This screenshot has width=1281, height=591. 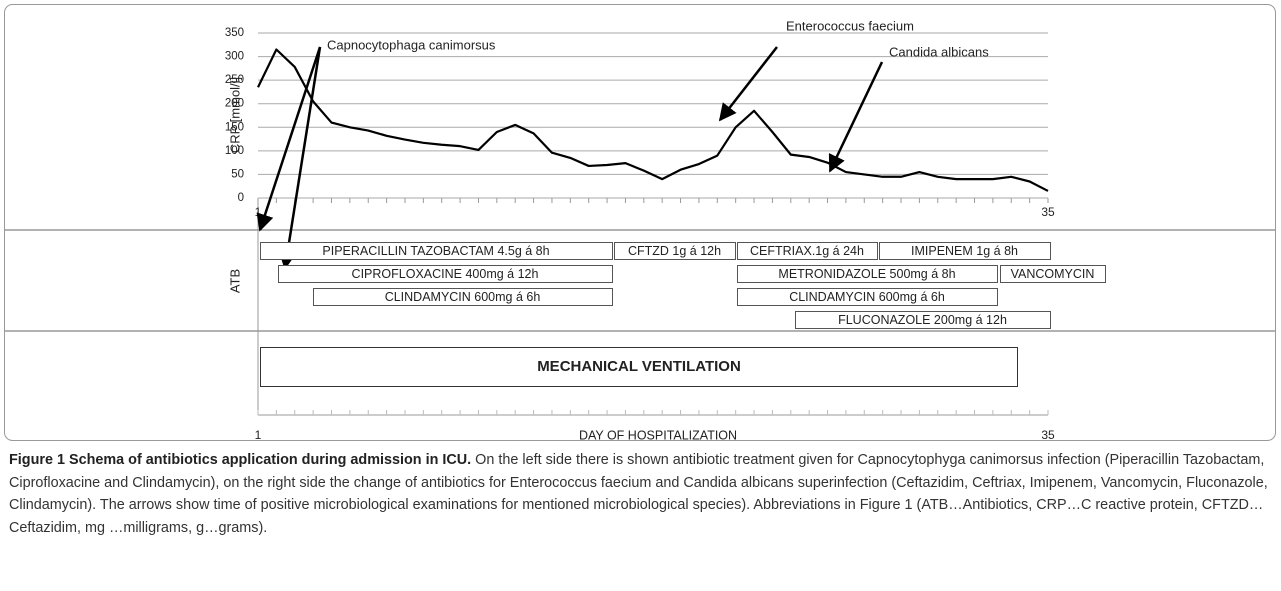 What do you see at coordinates (241, 198) in the screenshot?
I see `y-tick-label: 0` at bounding box center [241, 198].